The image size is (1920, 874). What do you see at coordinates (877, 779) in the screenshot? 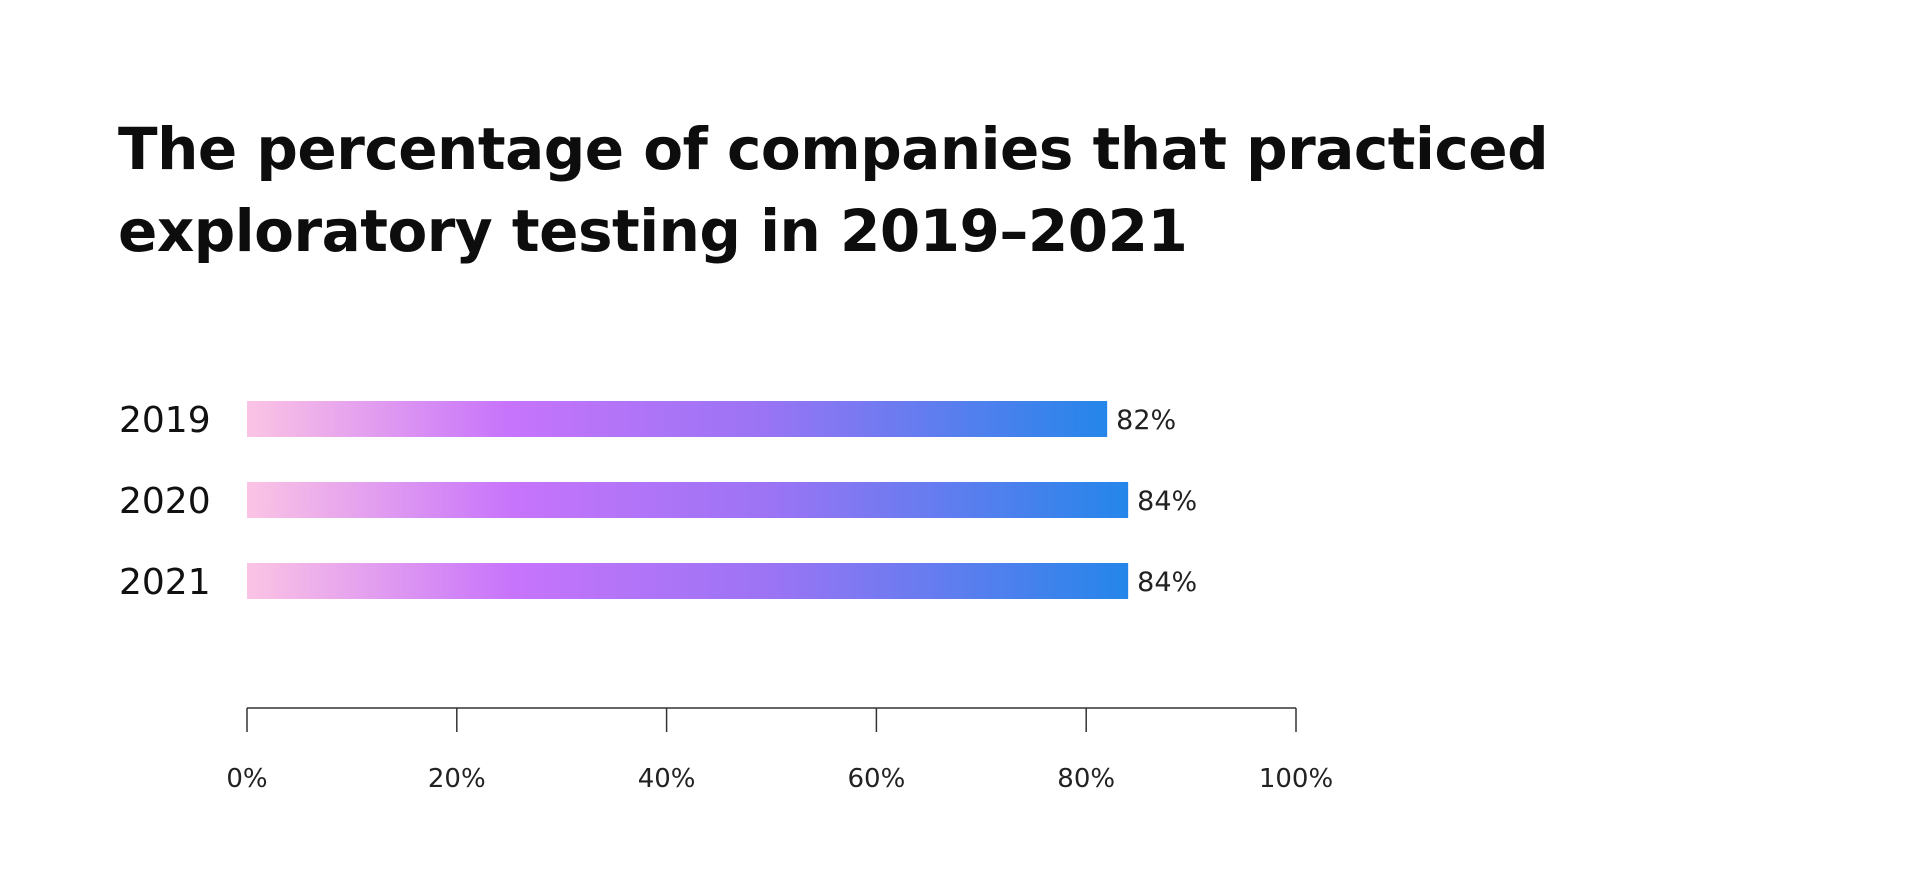
I see `x-tick-label: 60%` at bounding box center [877, 779].